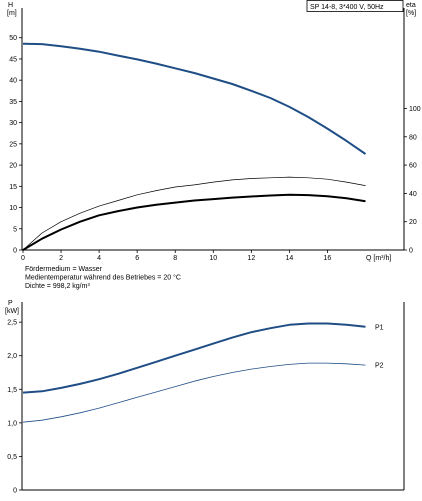 Image resolution: width=422 pixels, height=501 pixels. I want to click on efficiency-curve-thin, so click(194, 213).